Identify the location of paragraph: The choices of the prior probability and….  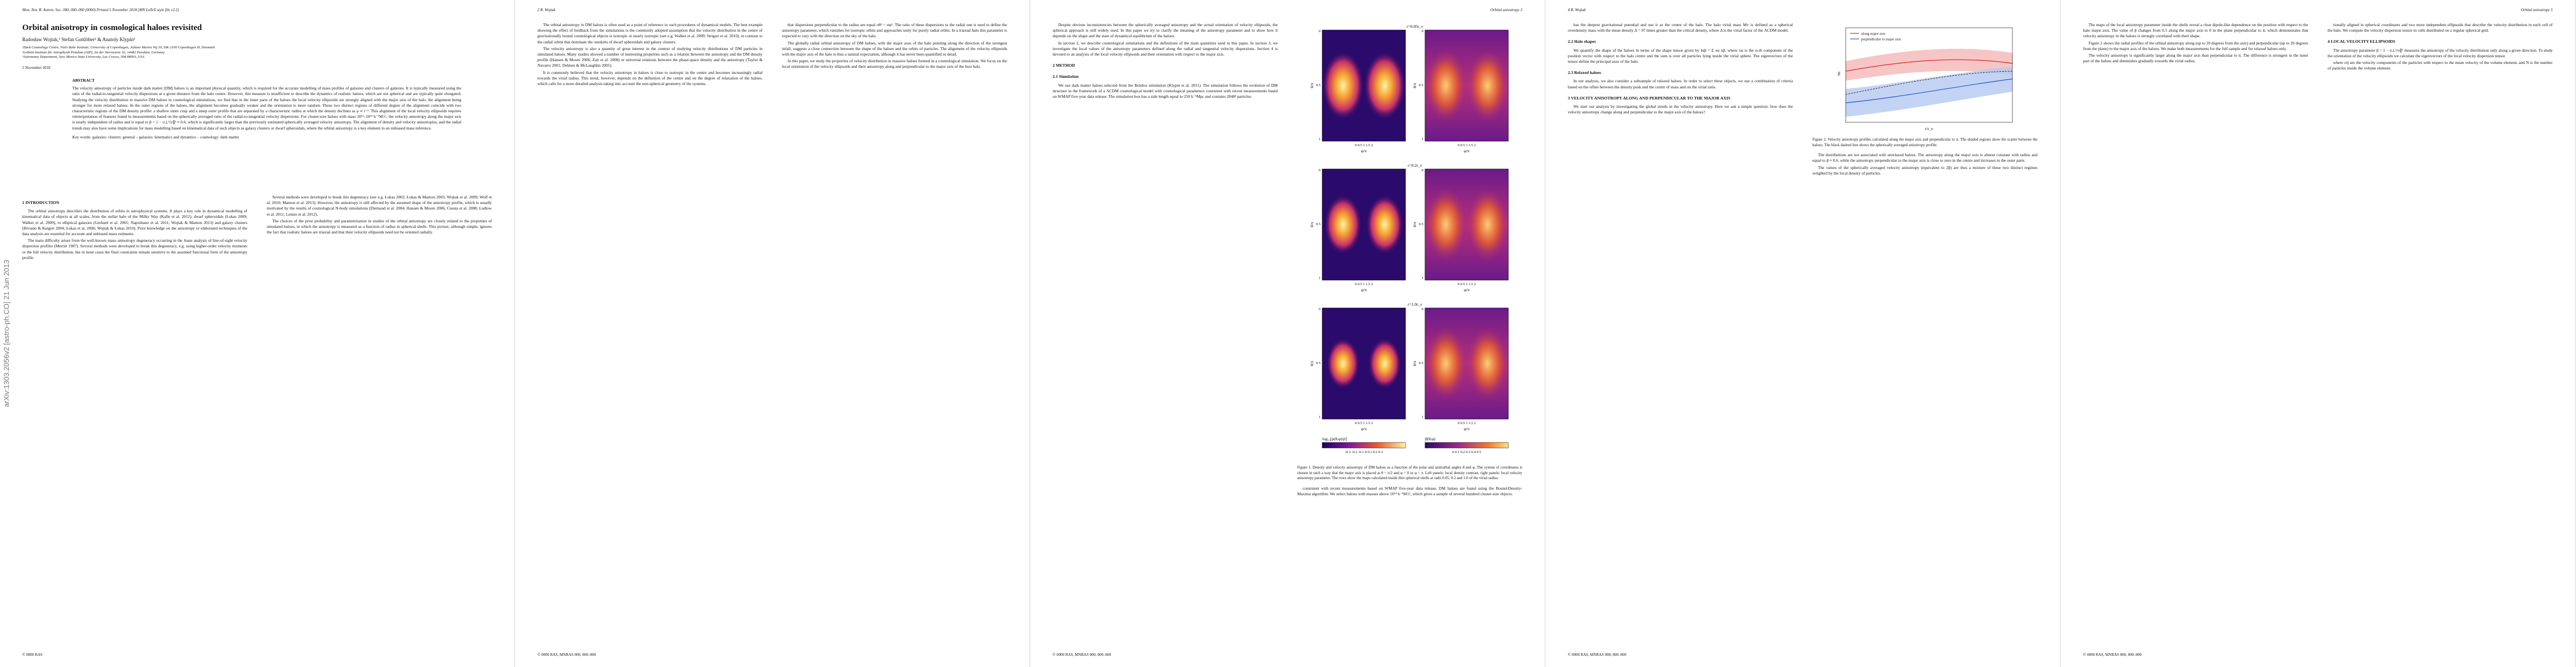
(379, 226).